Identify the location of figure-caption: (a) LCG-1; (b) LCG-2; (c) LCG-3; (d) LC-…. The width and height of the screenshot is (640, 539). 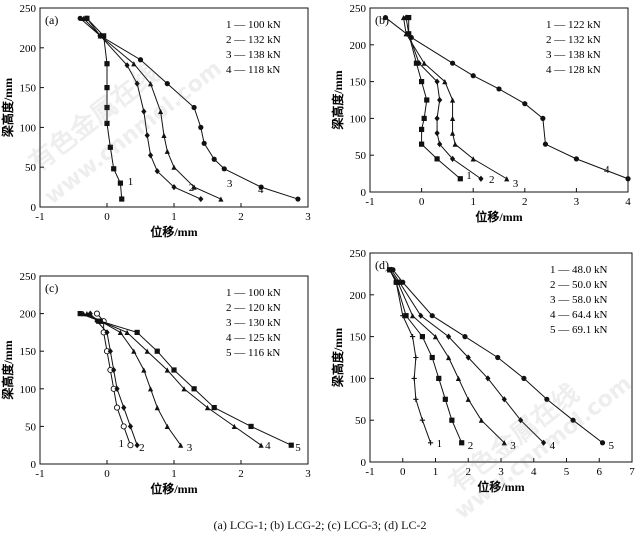
(320, 525).